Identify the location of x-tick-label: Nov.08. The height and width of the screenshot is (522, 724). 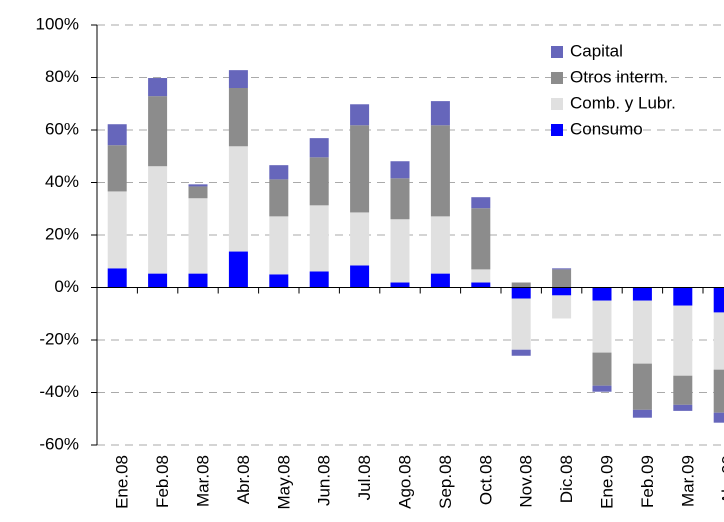
(526, 481).